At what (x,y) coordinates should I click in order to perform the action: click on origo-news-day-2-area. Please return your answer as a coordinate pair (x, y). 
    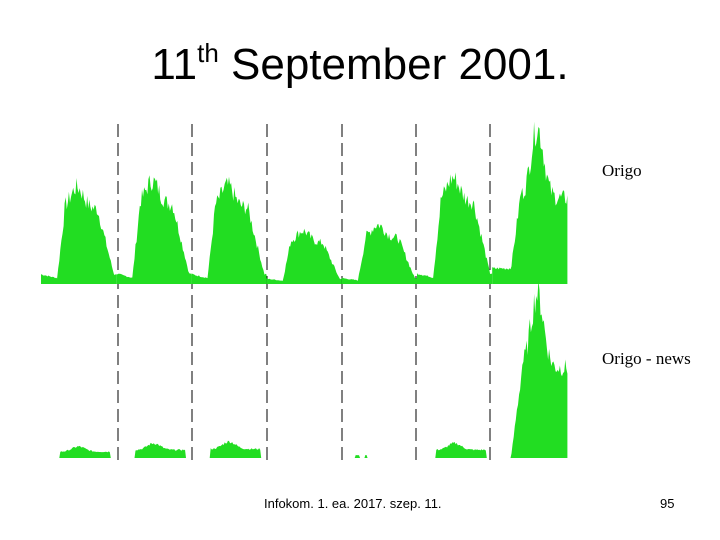
    Looking at the image, I should click on (154, 450).